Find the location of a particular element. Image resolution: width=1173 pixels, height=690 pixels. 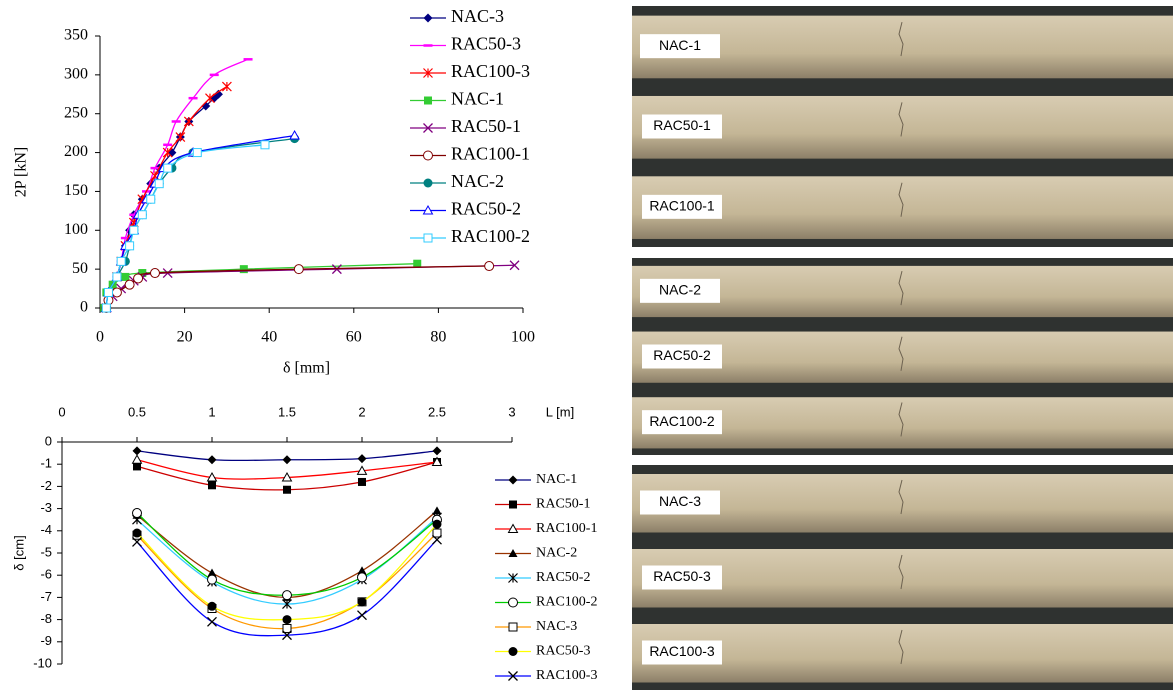

legend-label: RAC50-3 is located at coordinates (563, 651).